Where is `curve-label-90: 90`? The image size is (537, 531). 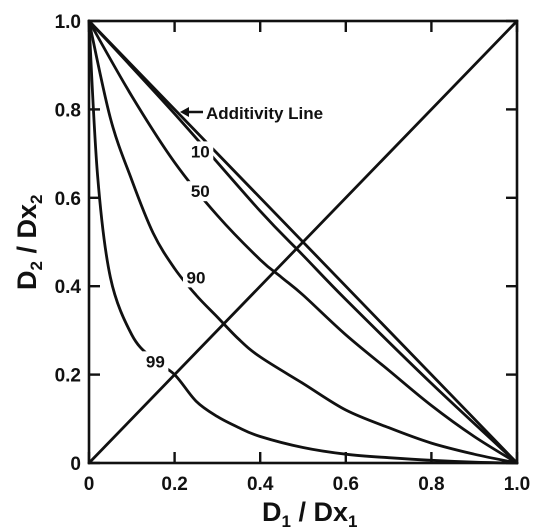
curve-label-90: 90 is located at coordinates (196, 277).